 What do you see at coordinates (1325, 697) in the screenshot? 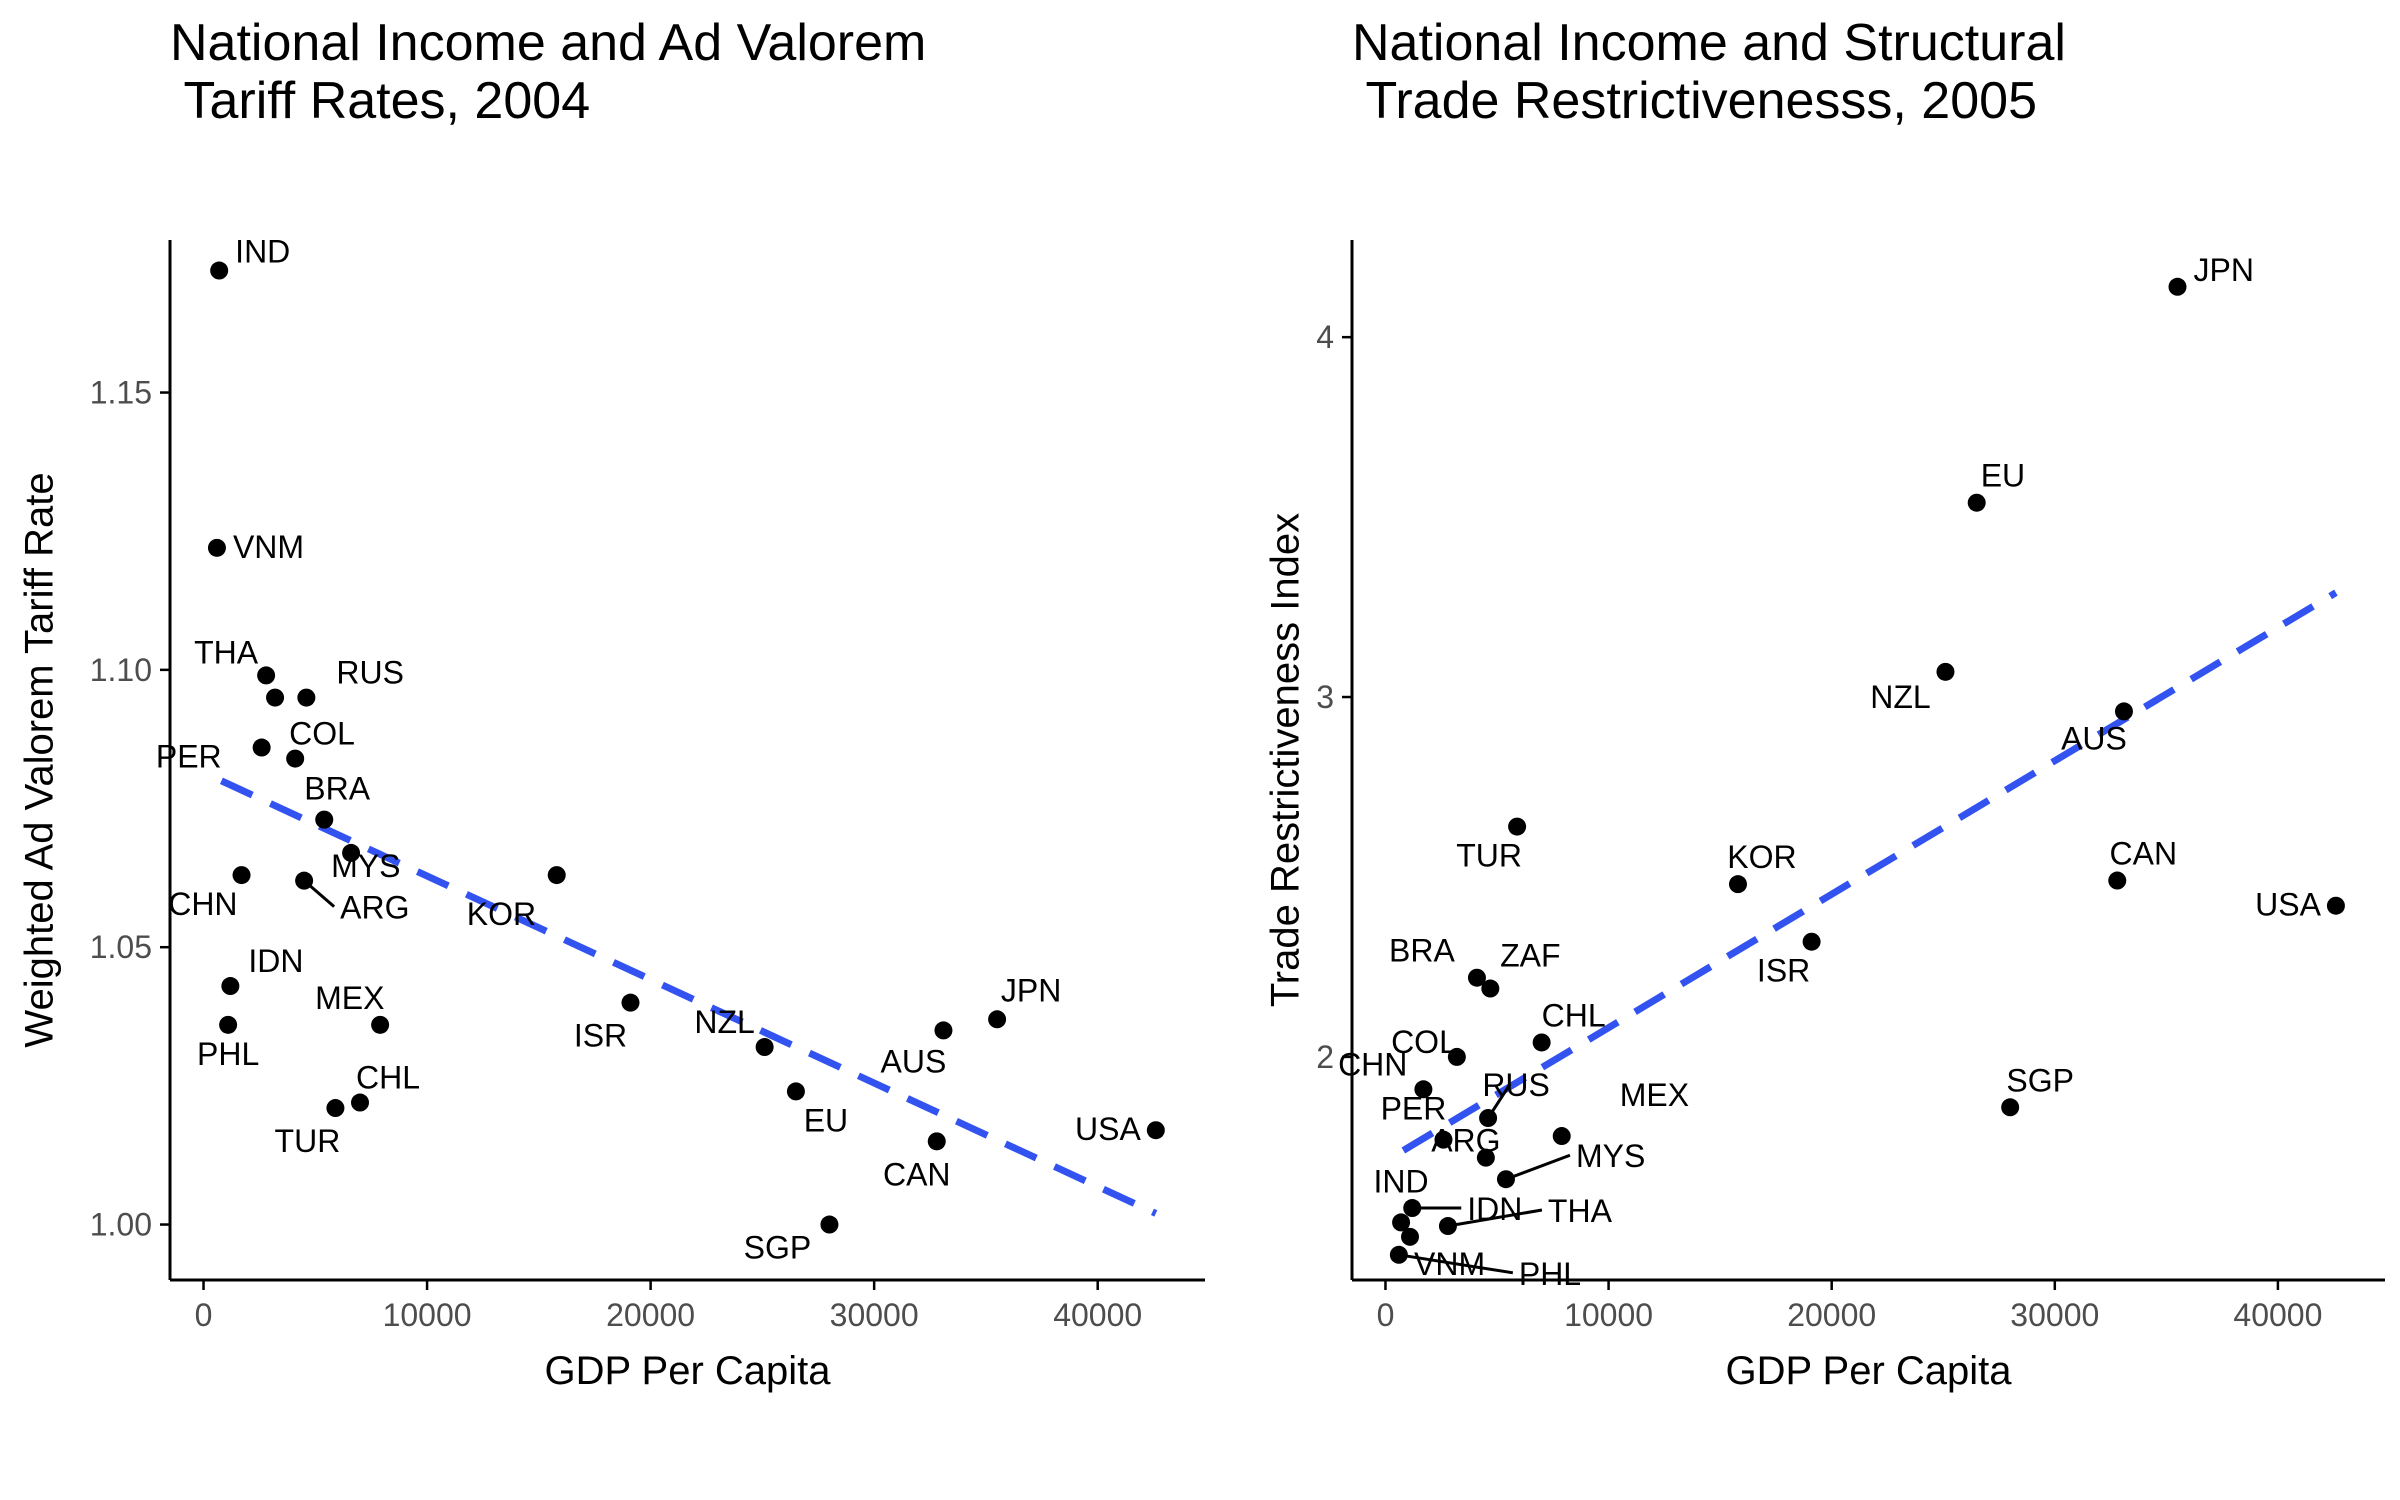
I see `restrictiveness-y-tick-label: 3` at bounding box center [1325, 697].